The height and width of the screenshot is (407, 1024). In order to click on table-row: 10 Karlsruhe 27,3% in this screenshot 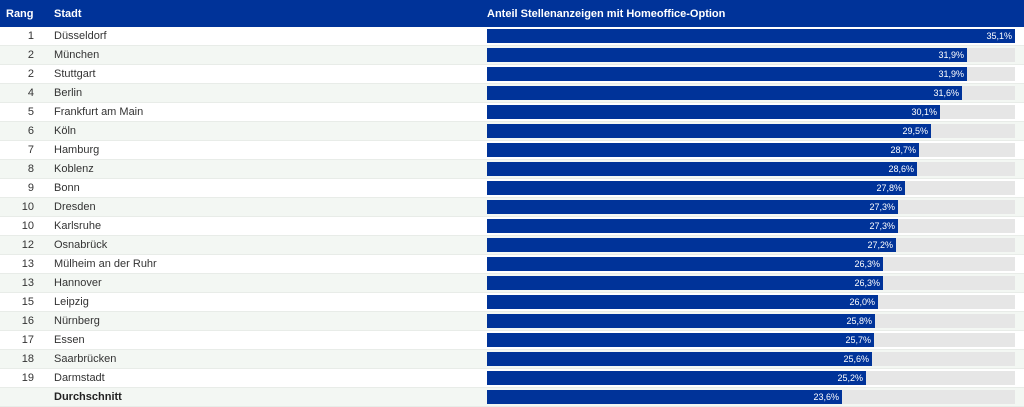, I will do `click(512, 226)`.